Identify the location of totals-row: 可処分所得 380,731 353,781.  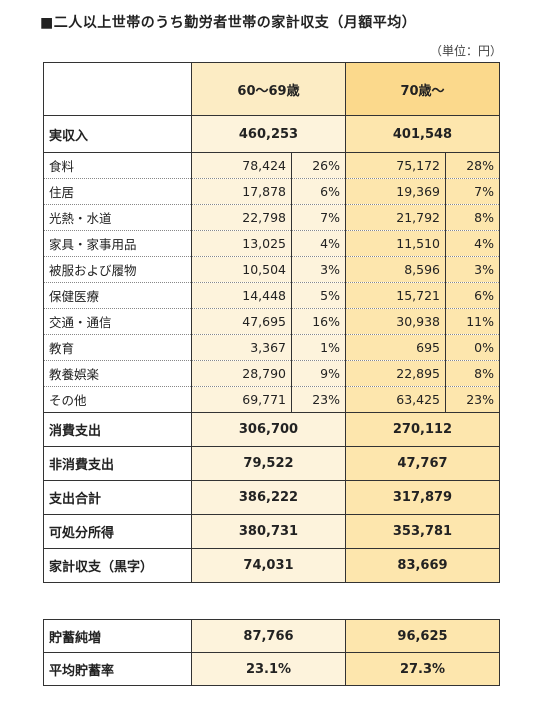
(271, 531).